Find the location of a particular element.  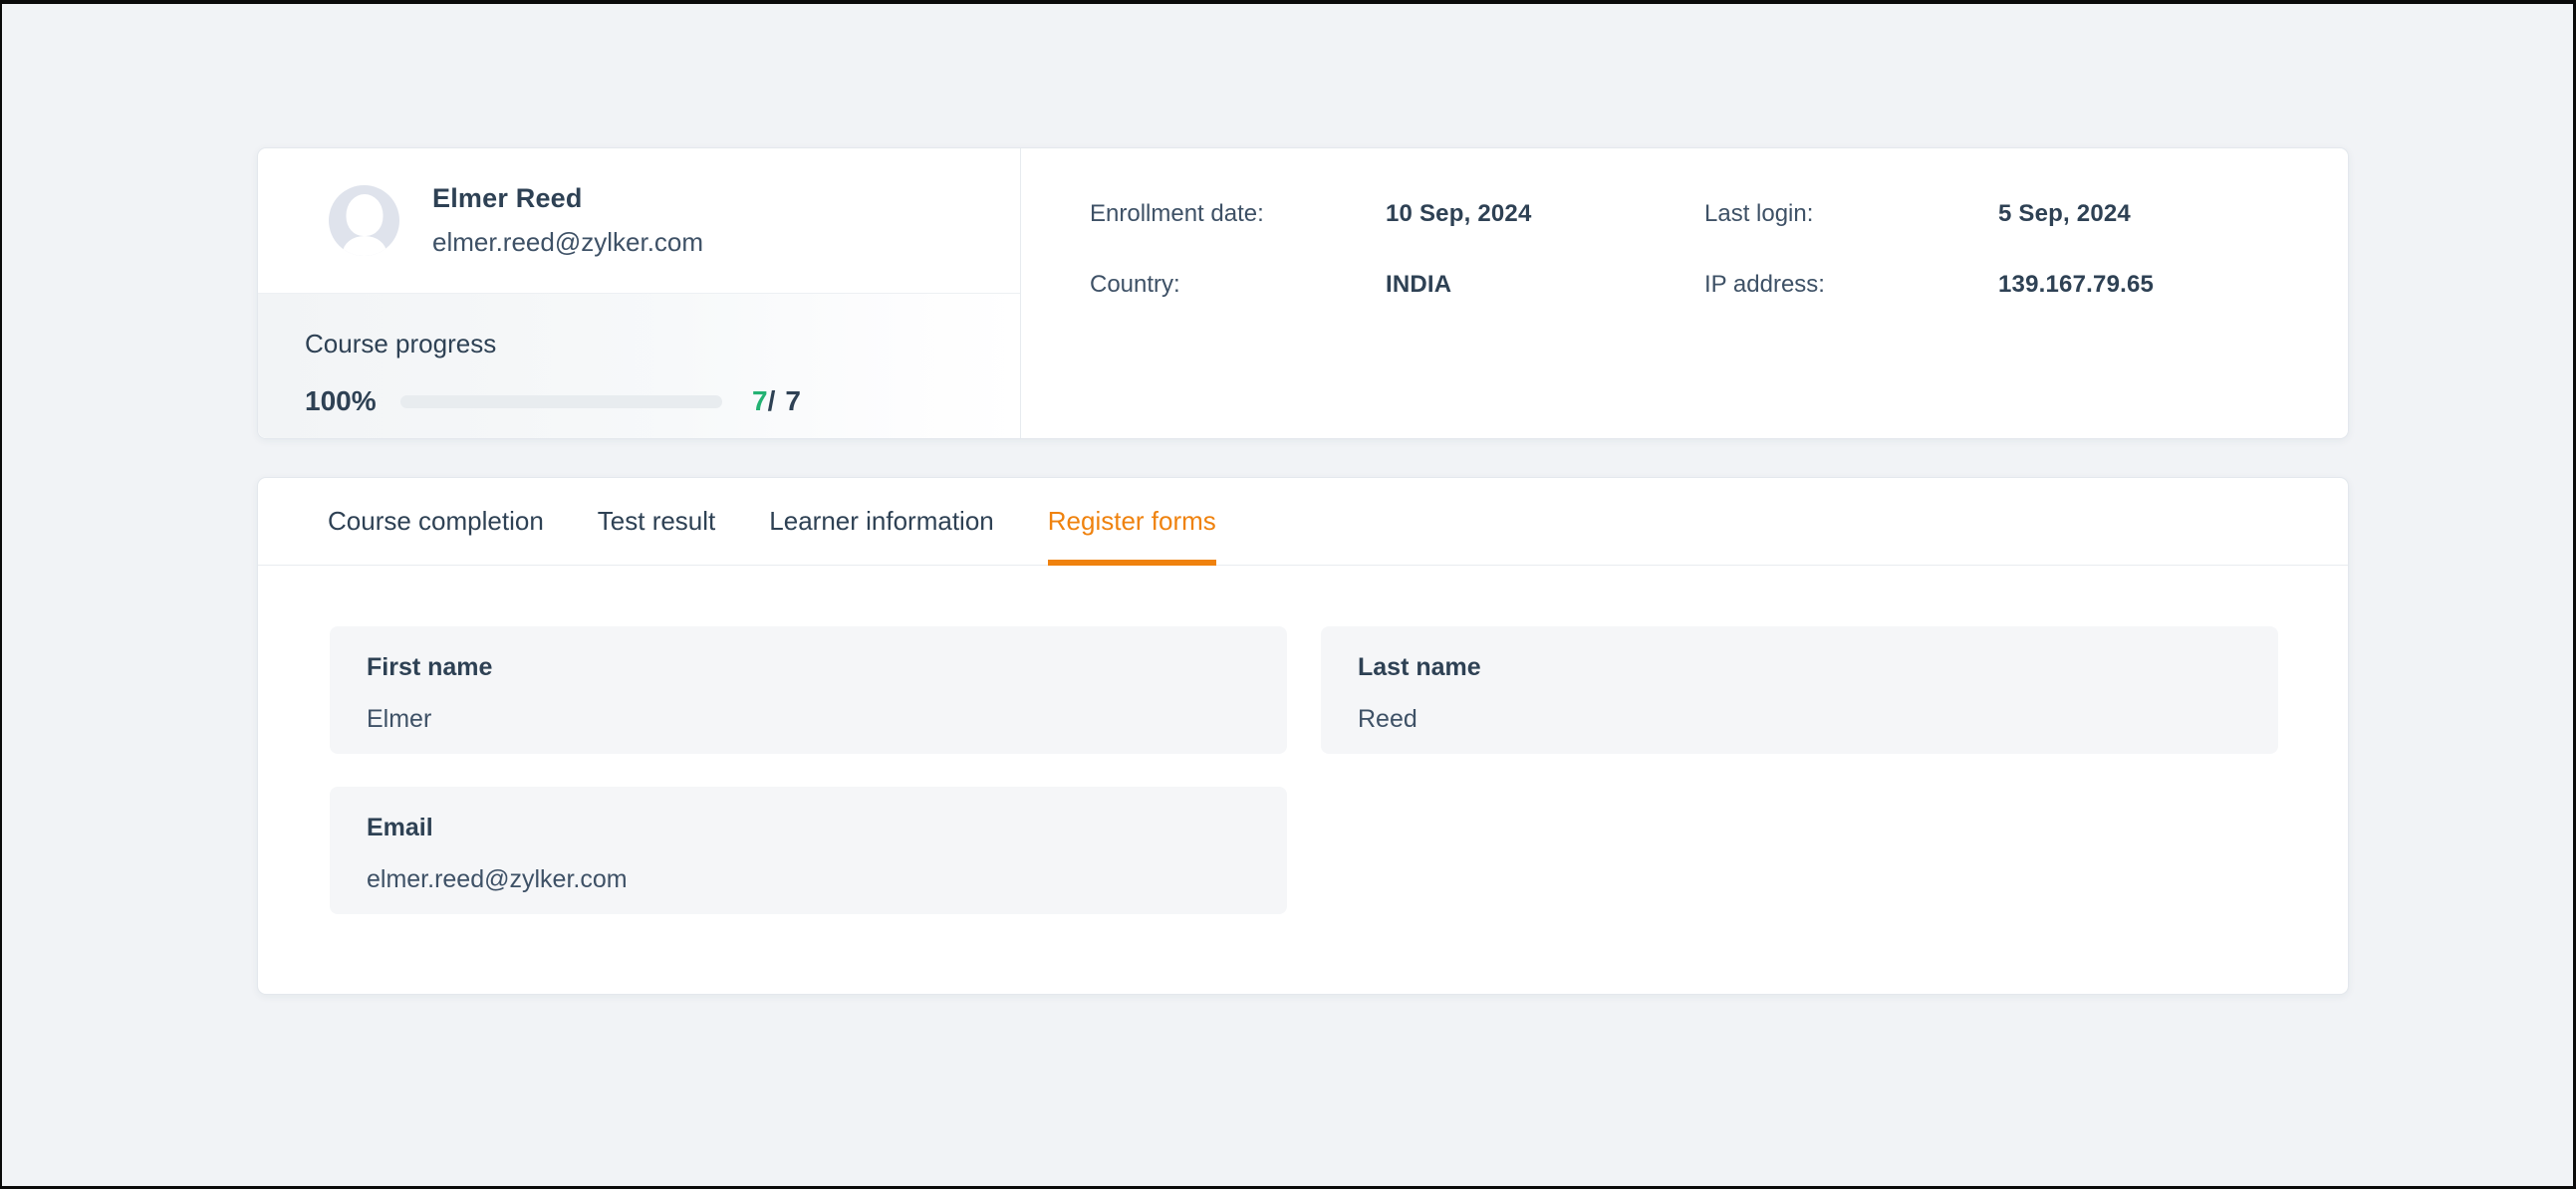

progress-completed-count: 7 is located at coordinates (760, 400).